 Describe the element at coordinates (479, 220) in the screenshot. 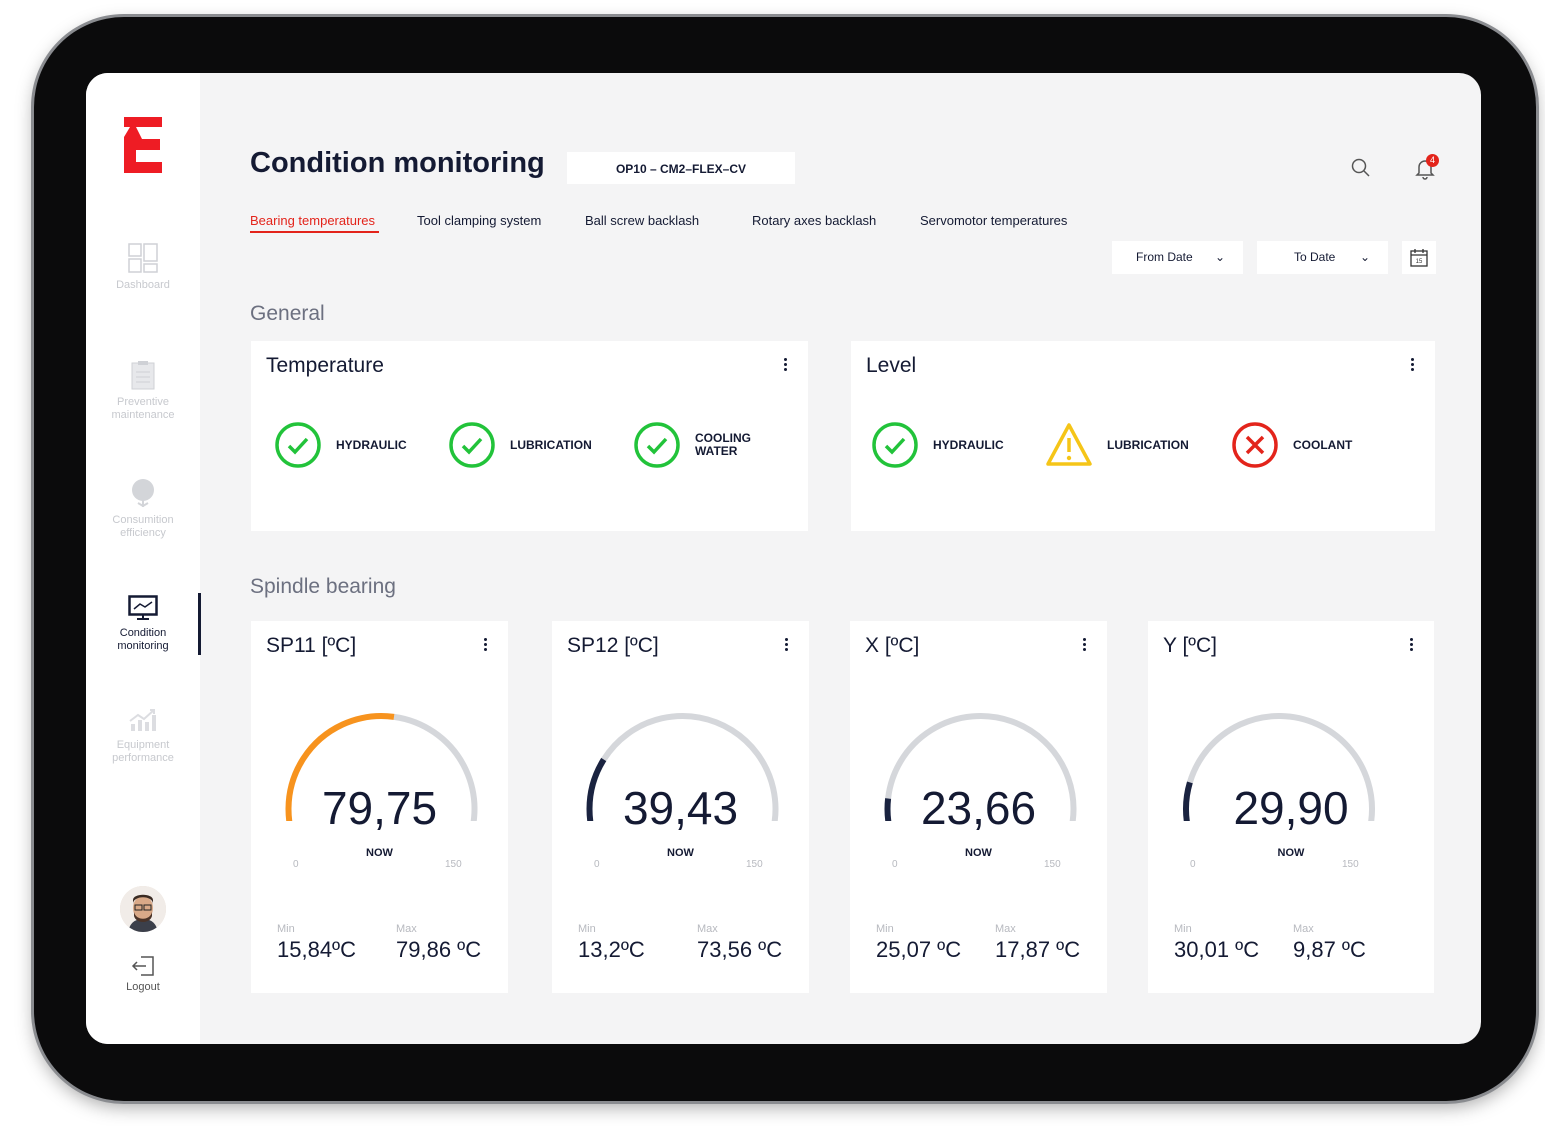

I see `tab-tool-clamping-system: Tool clamping system` at that location.